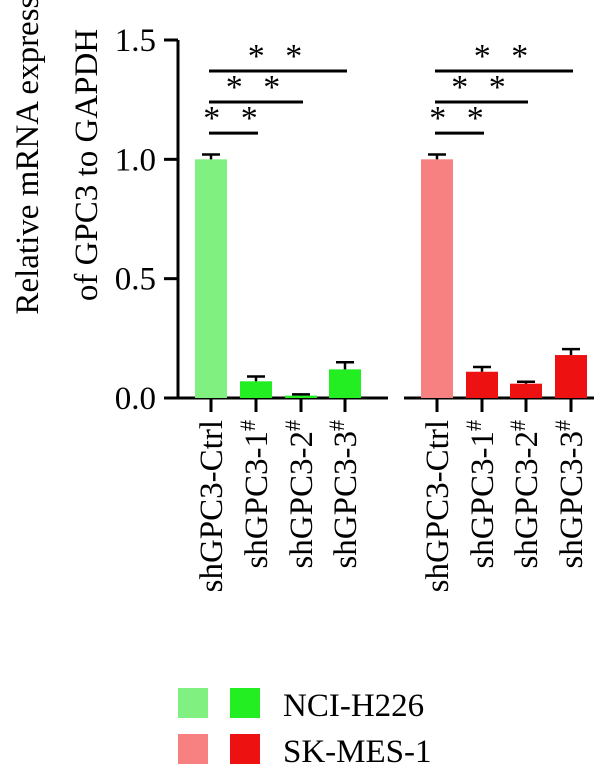 The image size is (600, 771). What do you see at coordinates (305, 729) in the screenshot?
I see `legend: NCI-H226 SK-MES-1` at bounding box center [305, 729].